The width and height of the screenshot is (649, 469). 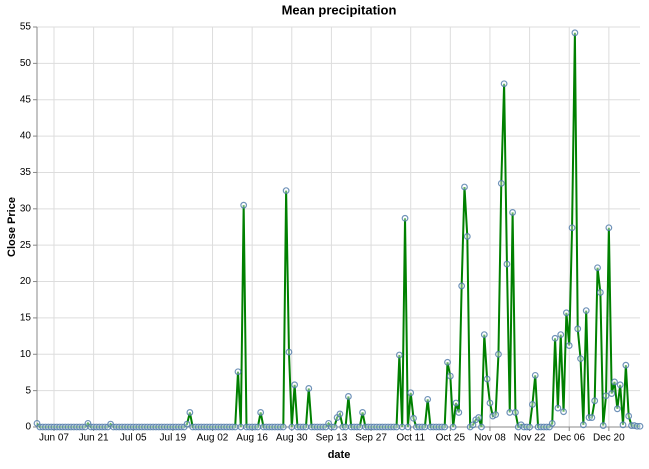 I want to click on y-tick-label: 10, so click(x=26, y=354).